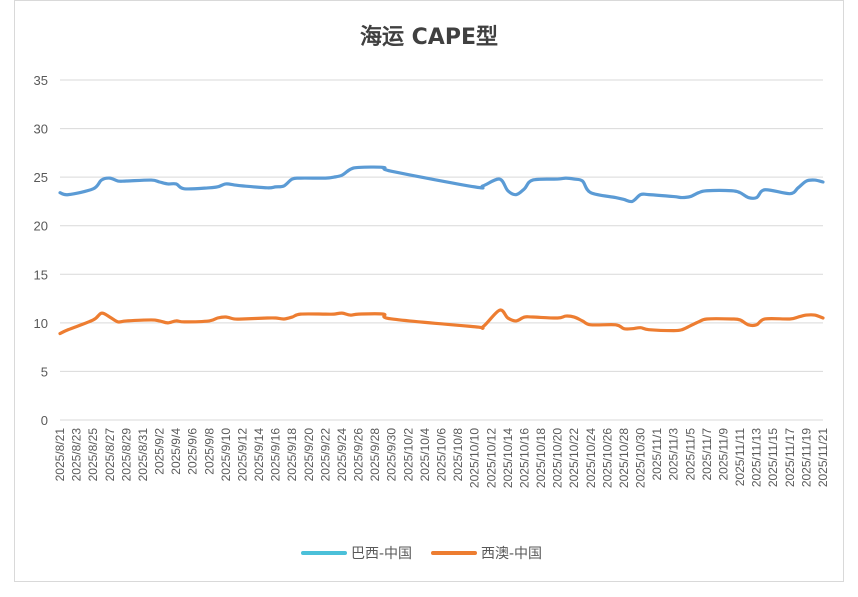 The width and height of the screenshot is (858, 597). I want to click on x-tick-label: 2025/10/4, so click(425, 455).